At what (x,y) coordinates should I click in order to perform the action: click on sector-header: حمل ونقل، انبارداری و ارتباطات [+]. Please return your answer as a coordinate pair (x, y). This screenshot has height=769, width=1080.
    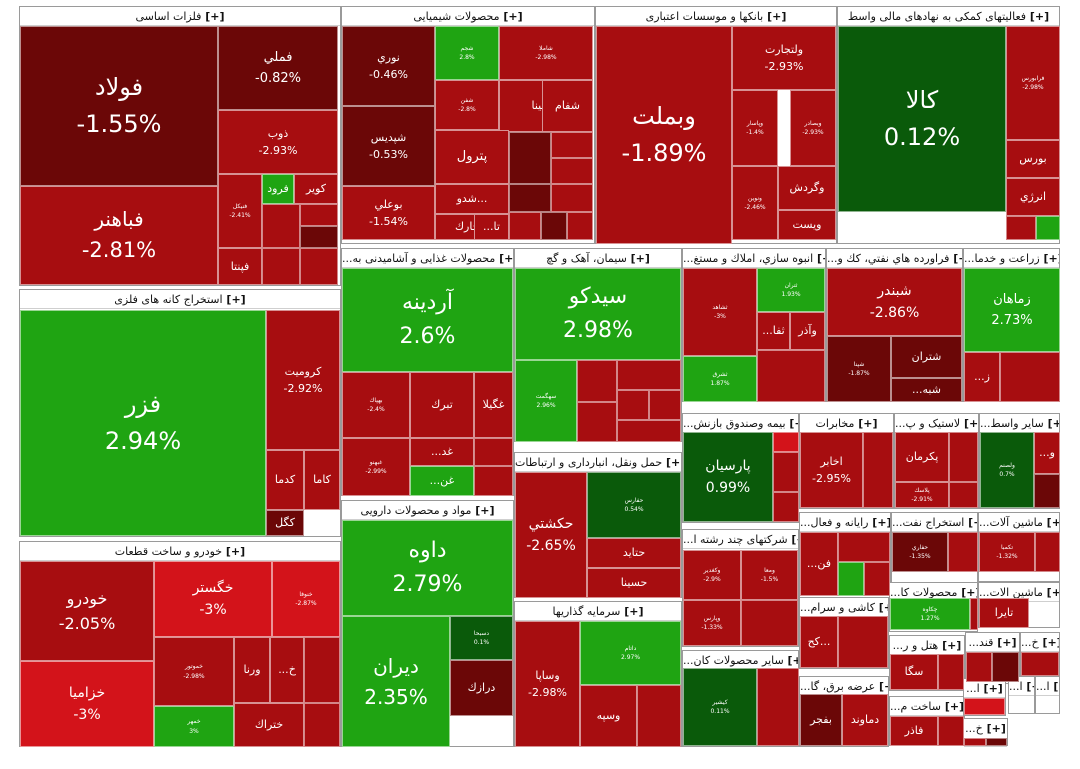
    Looking at the image, I should click on (598, 462).